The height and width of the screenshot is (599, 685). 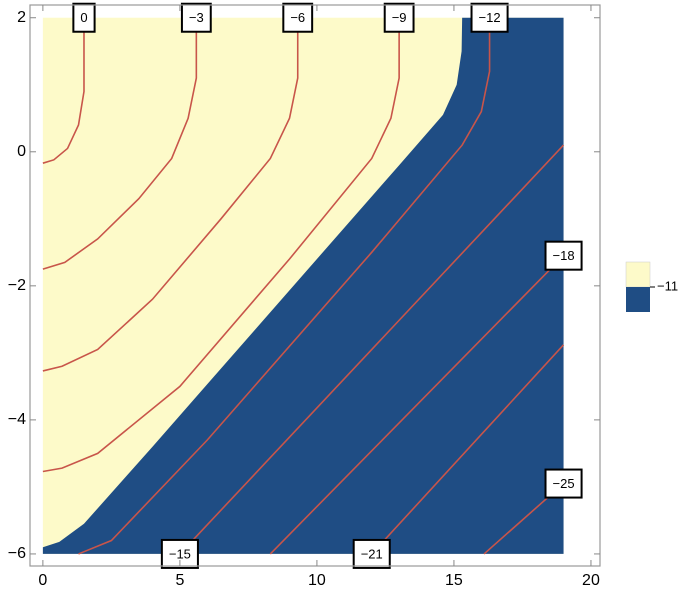 I want to click on x-tick-label: 0, so click(x=42, y=580).